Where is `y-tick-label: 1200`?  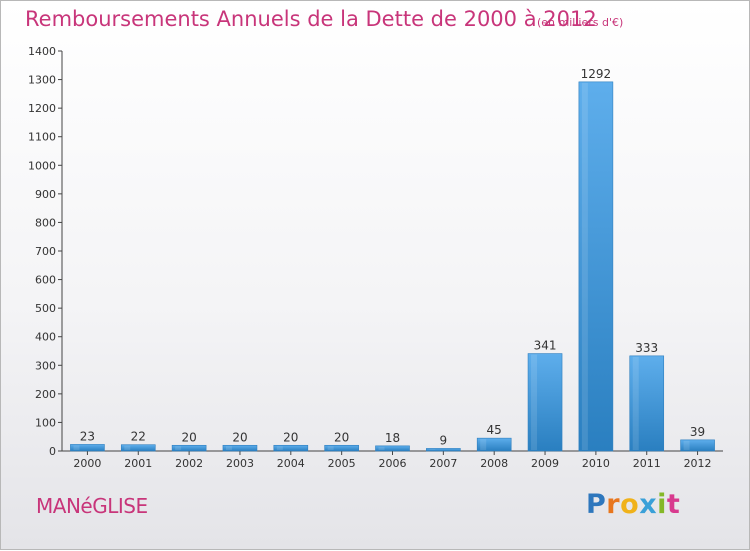
y-tick-label: 1200 is located at coordinates (42, 108).